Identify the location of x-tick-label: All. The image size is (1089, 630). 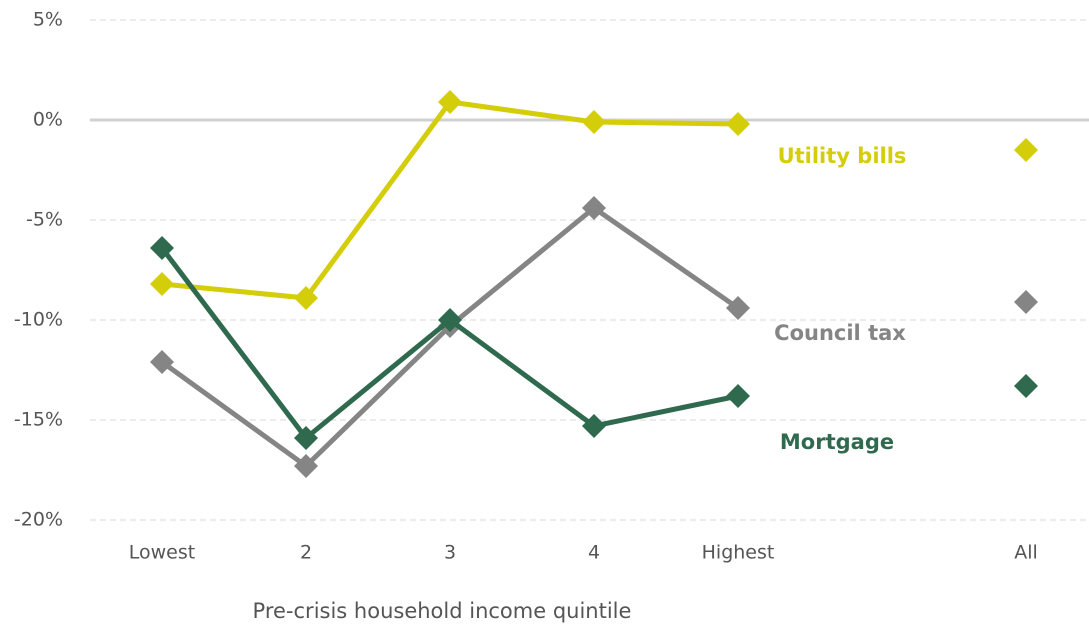
(1026, 553).